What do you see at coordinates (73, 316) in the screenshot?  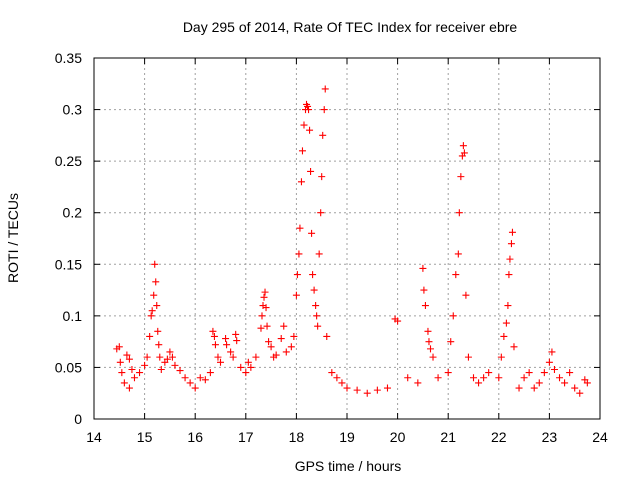 I see `y-tick-label: 0.1` at bounding box center [73, 316].